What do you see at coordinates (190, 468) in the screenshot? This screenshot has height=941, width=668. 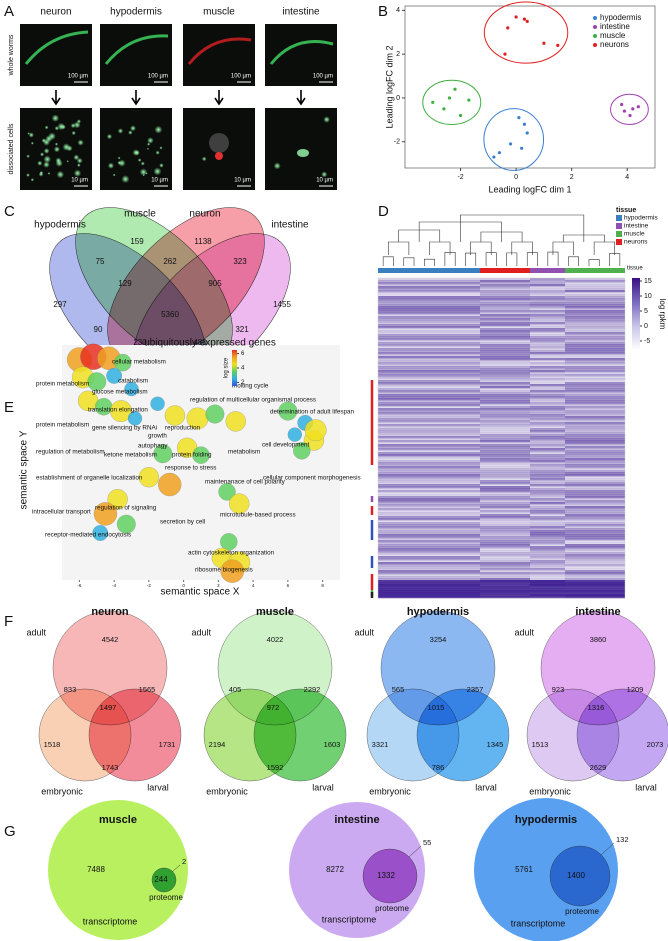 I see `term-label: response to stress` at bounding box center [190, 468].